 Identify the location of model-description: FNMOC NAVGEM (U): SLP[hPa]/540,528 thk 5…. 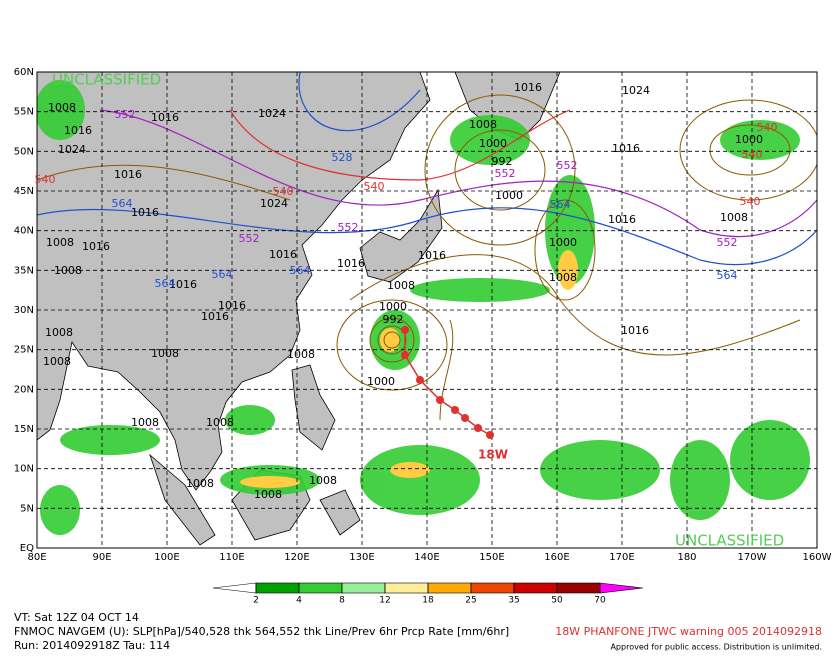
(261, 631).